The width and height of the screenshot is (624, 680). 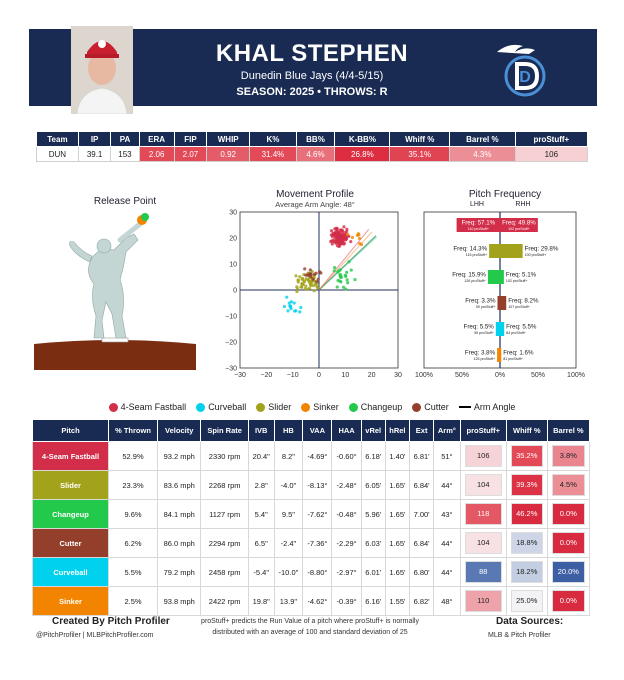 I want to click on pitch-metric-cell: 9.6%, so click(x=133, y=514).